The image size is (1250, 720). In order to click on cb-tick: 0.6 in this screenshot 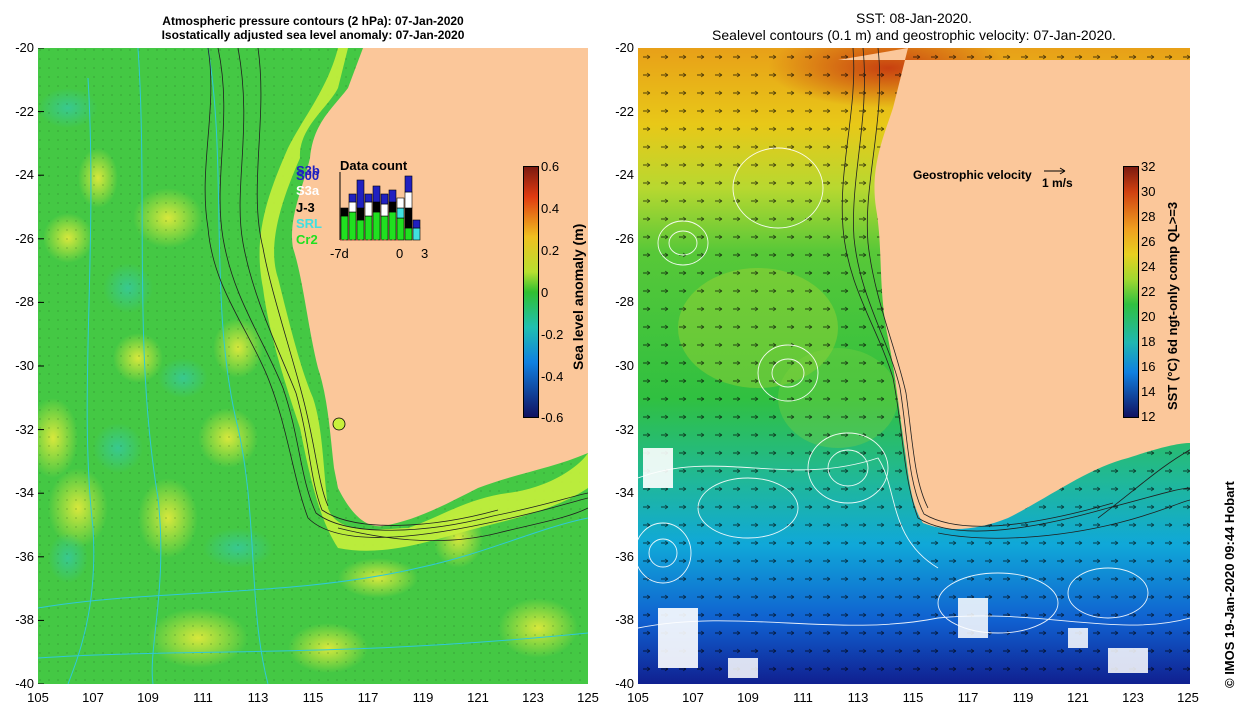, I will do `click(550, 166)`.